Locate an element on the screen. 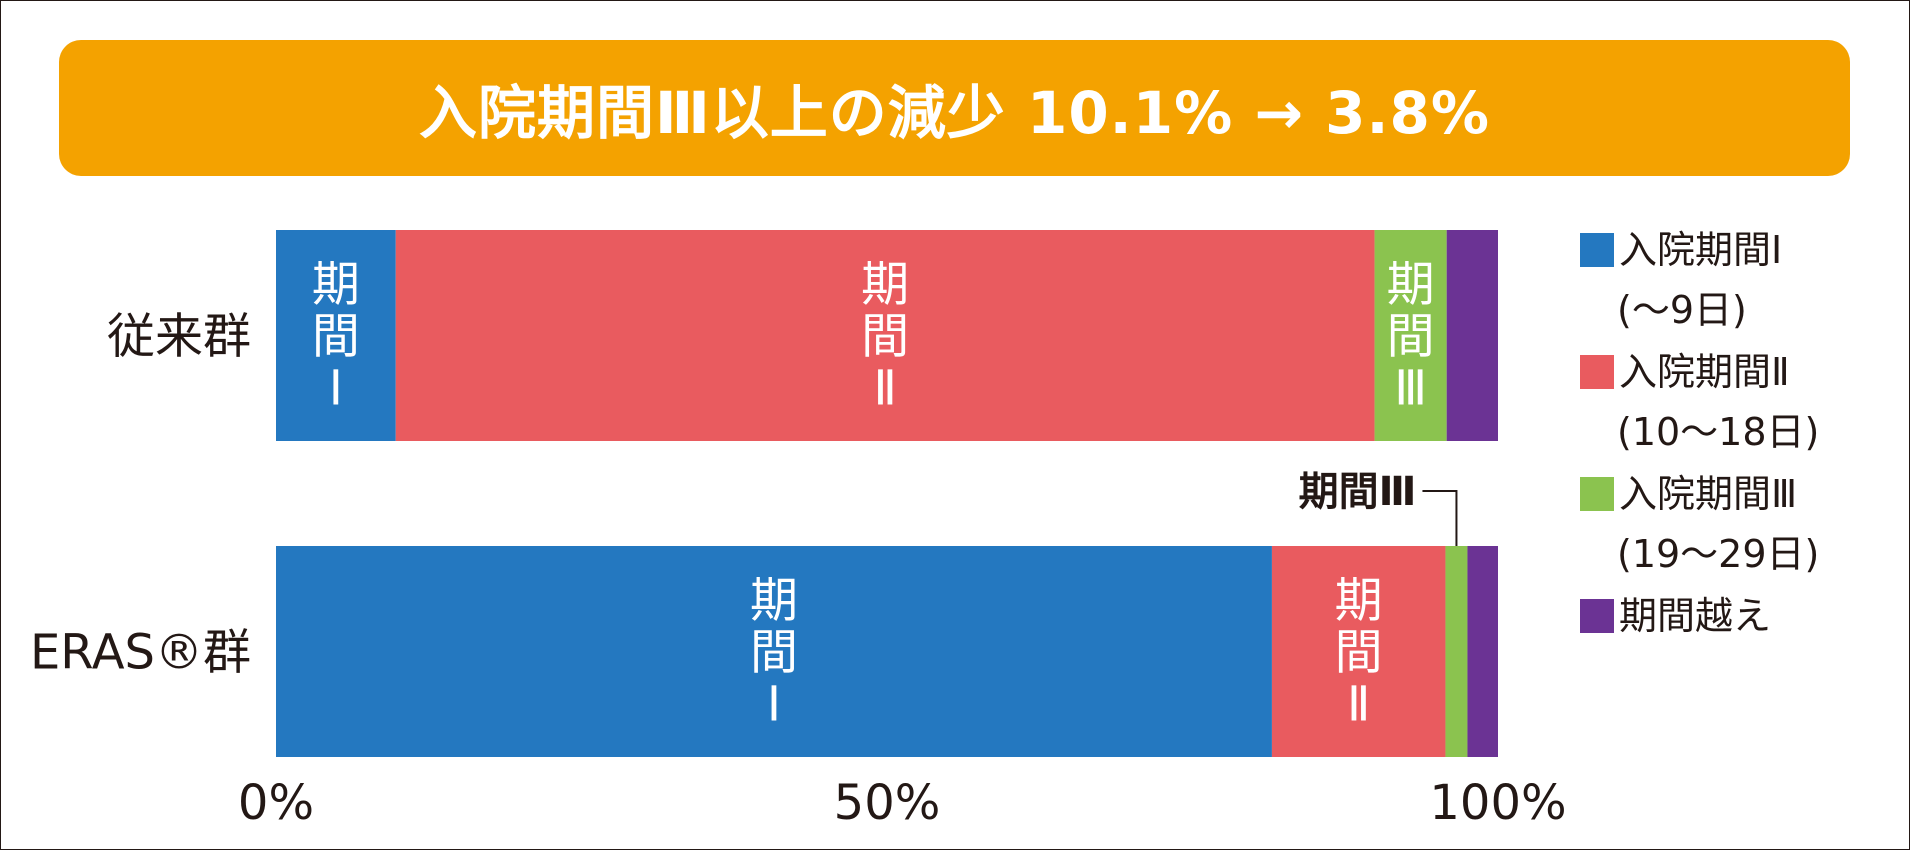  bar-segment-label-2-2: 期間 Ⅱ is located at coordinates (1359, 653).